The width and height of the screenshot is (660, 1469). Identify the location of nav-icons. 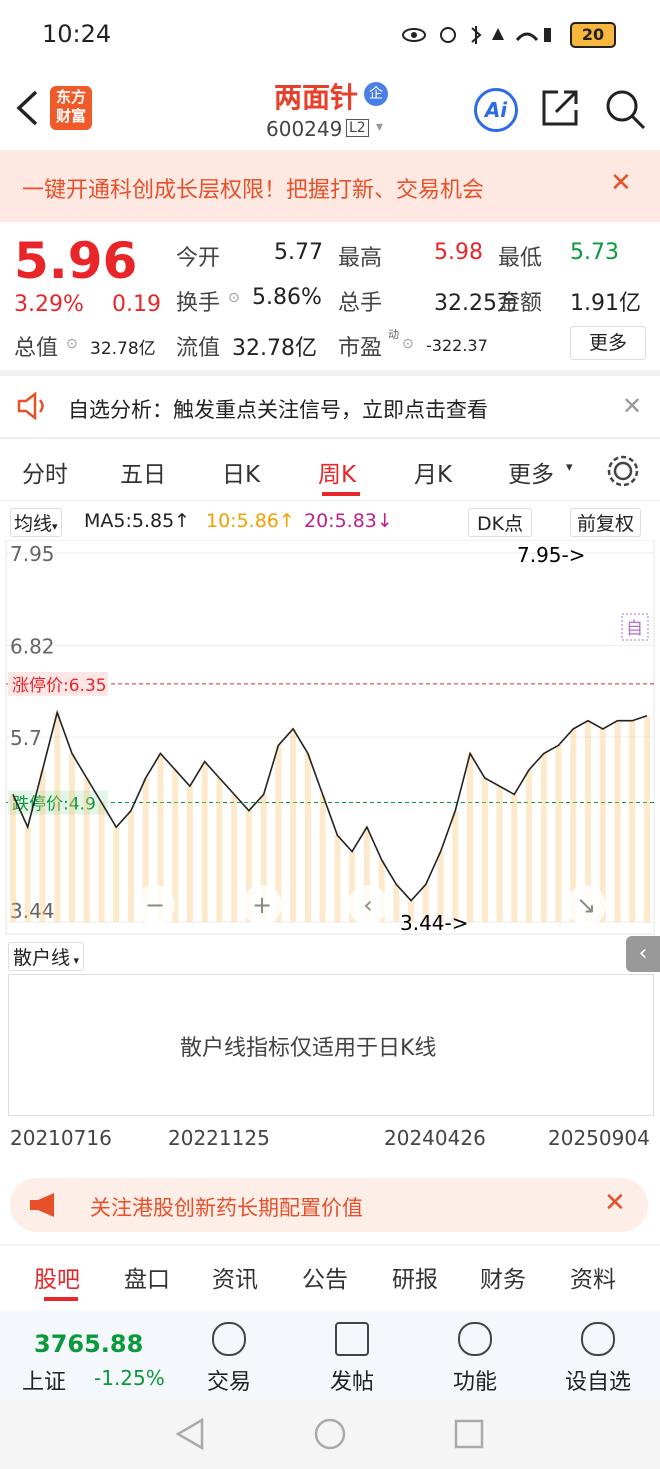
(329, 1434).